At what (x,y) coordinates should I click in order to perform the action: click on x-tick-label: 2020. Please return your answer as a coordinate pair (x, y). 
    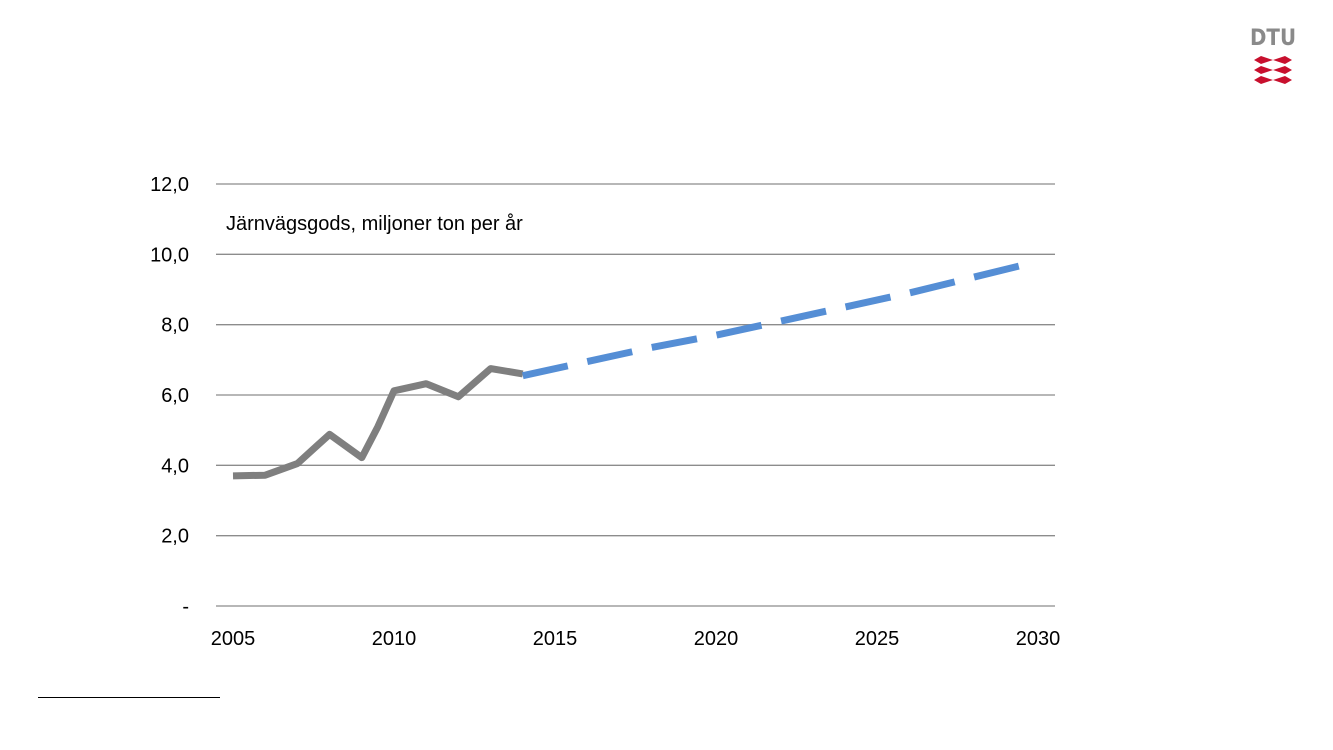
    Looking at the image, I should click on (716, 639).